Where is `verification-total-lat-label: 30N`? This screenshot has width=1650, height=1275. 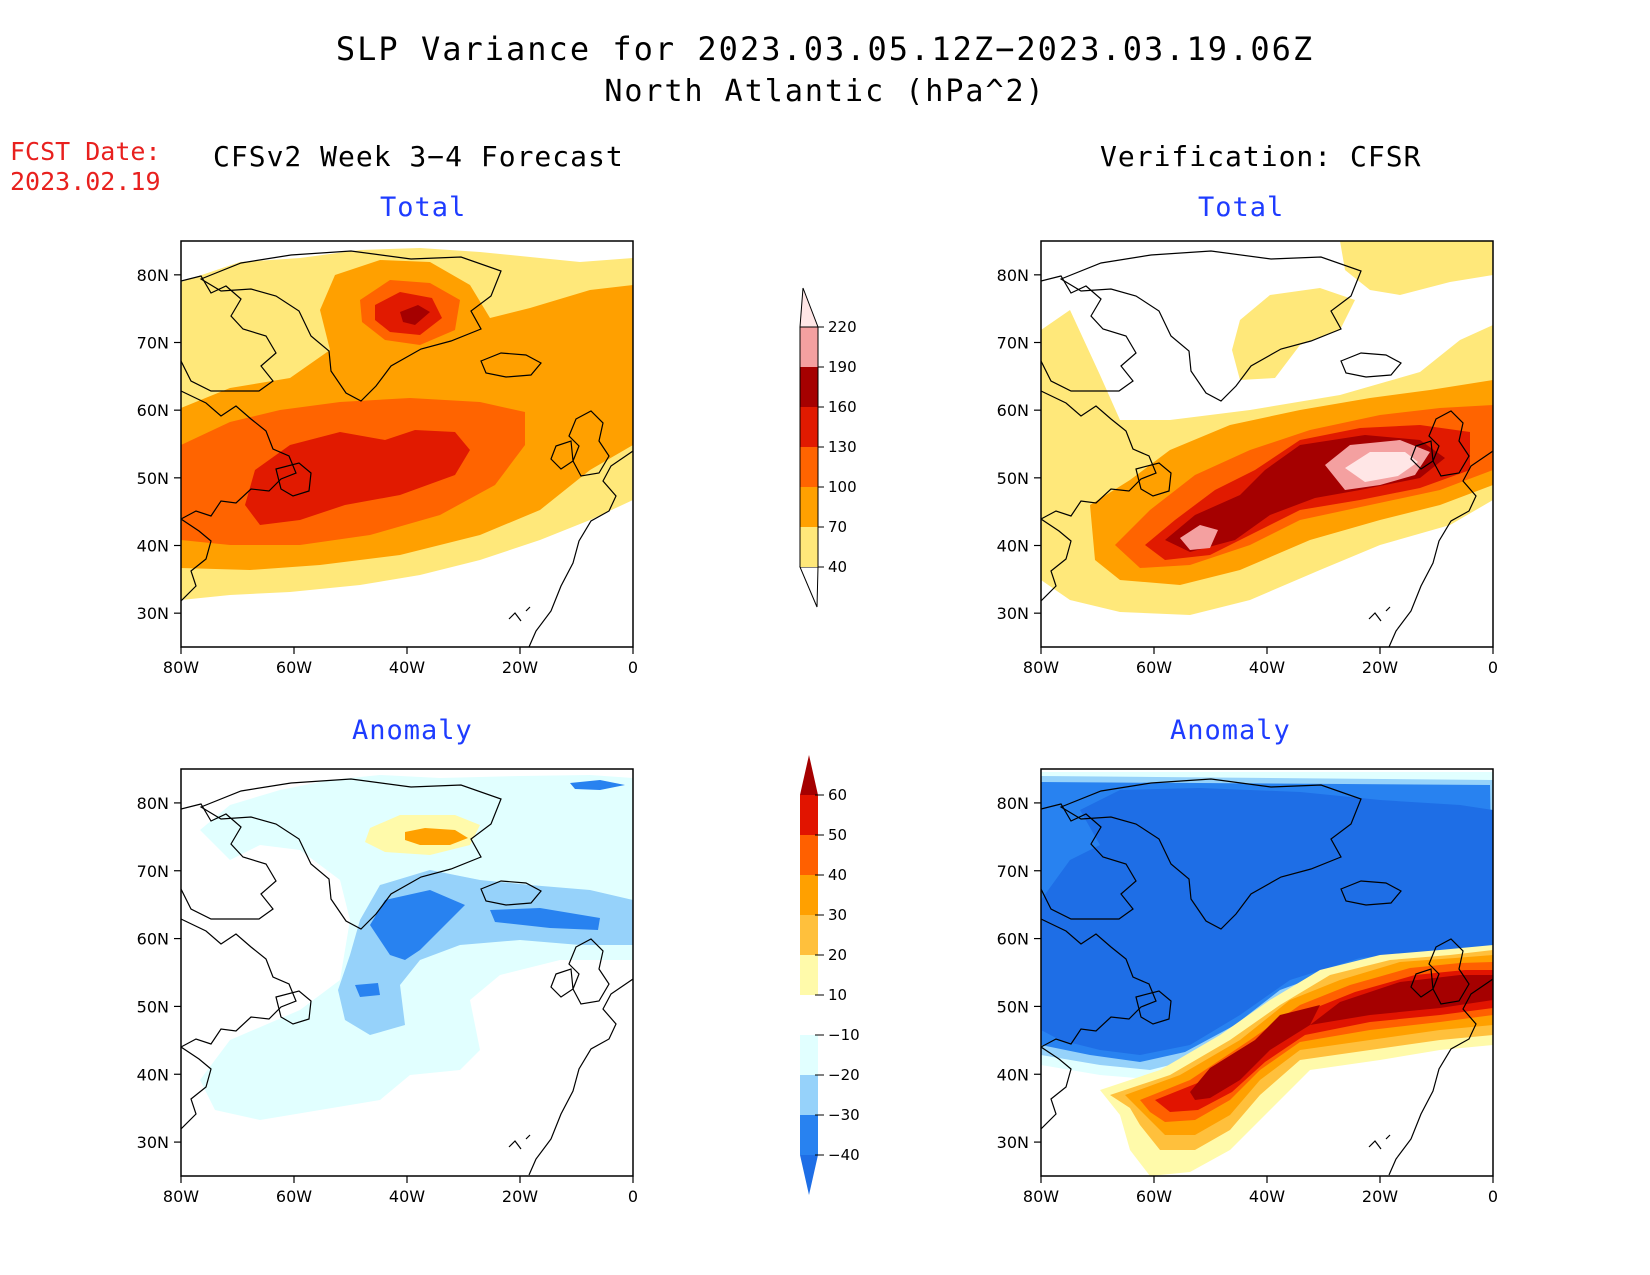 verification-total-lat-label: 30N is located at coordinates (1013, 613).